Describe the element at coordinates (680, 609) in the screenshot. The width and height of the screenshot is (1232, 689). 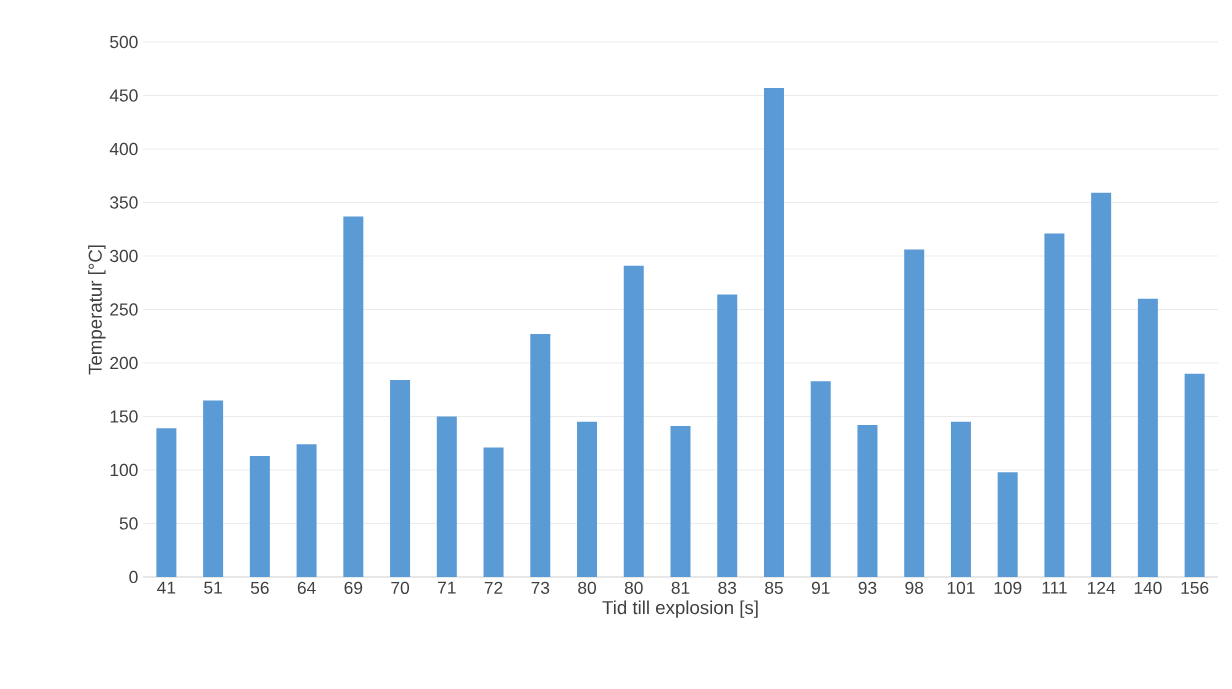
I see `x-axis-title: Tid till explosion [s]` at that location.